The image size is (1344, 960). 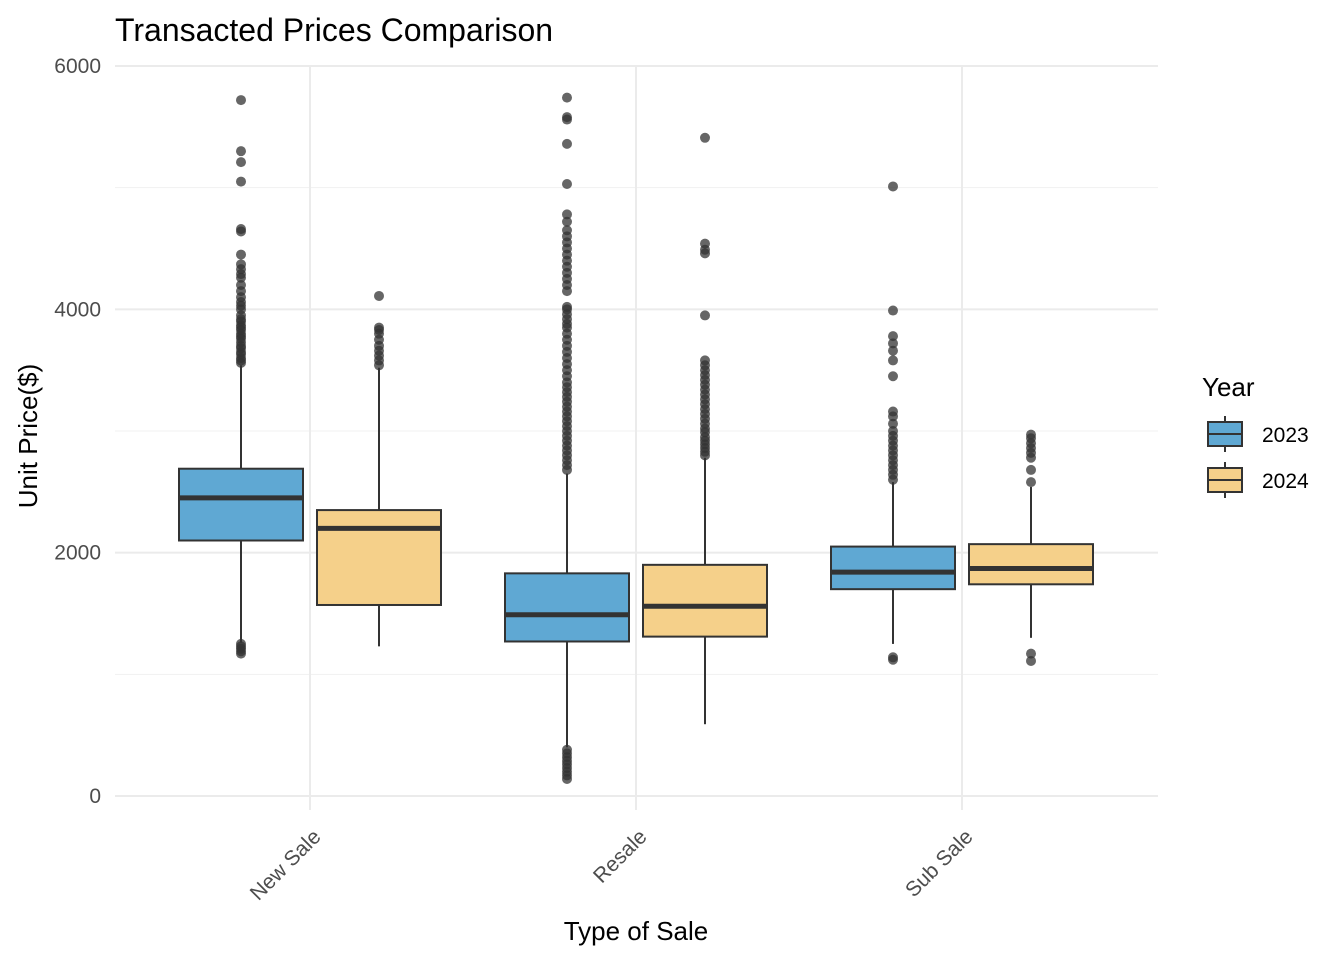 I want to click on y-axis-title: Unit Price($), so click(x=28, y=436).